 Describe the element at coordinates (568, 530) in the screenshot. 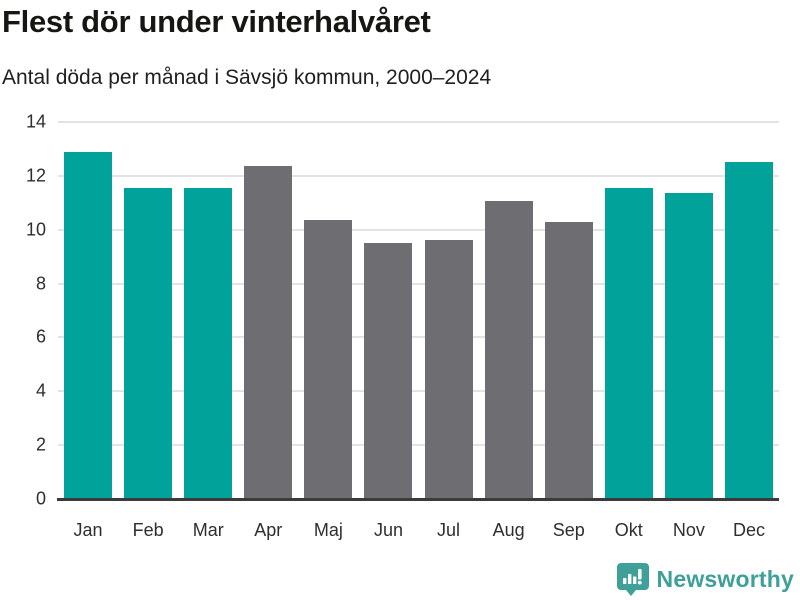

I see `x-axis-tick-label-sep: Sep` at that location.